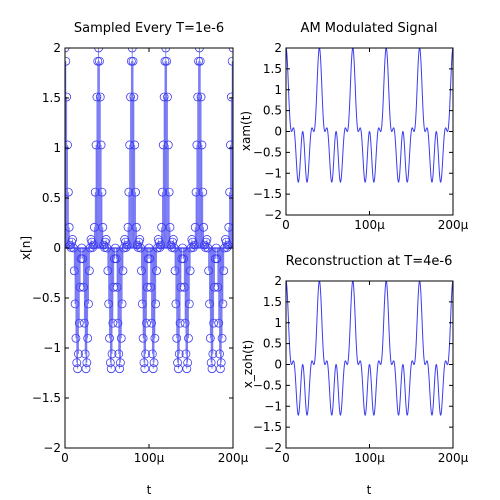  I want to click on y-tick-label: 0, so click(57, 248).